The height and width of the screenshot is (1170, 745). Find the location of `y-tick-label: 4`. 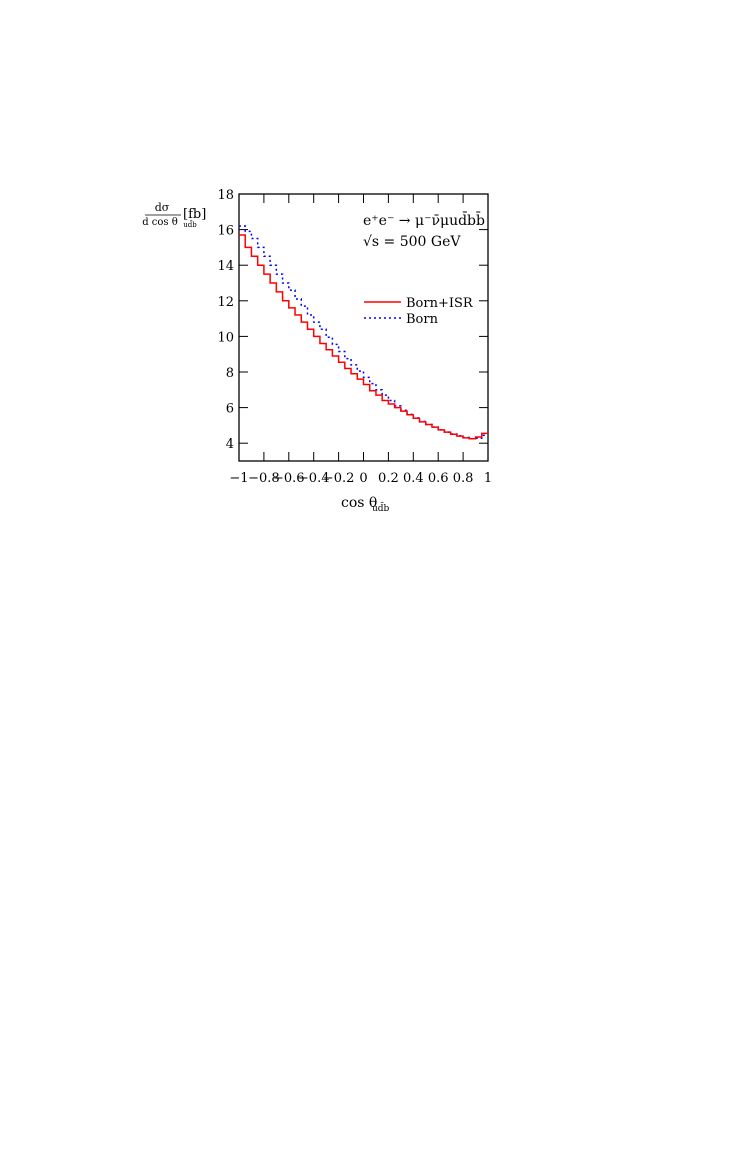

y-tick-label: 4 is located at coordinates (230, 444).